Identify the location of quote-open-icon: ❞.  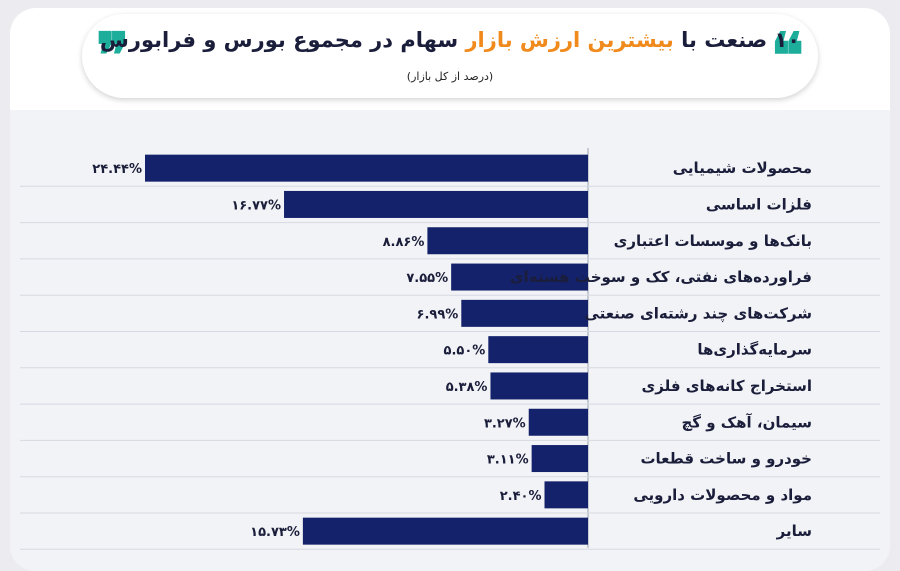
(113, 55).